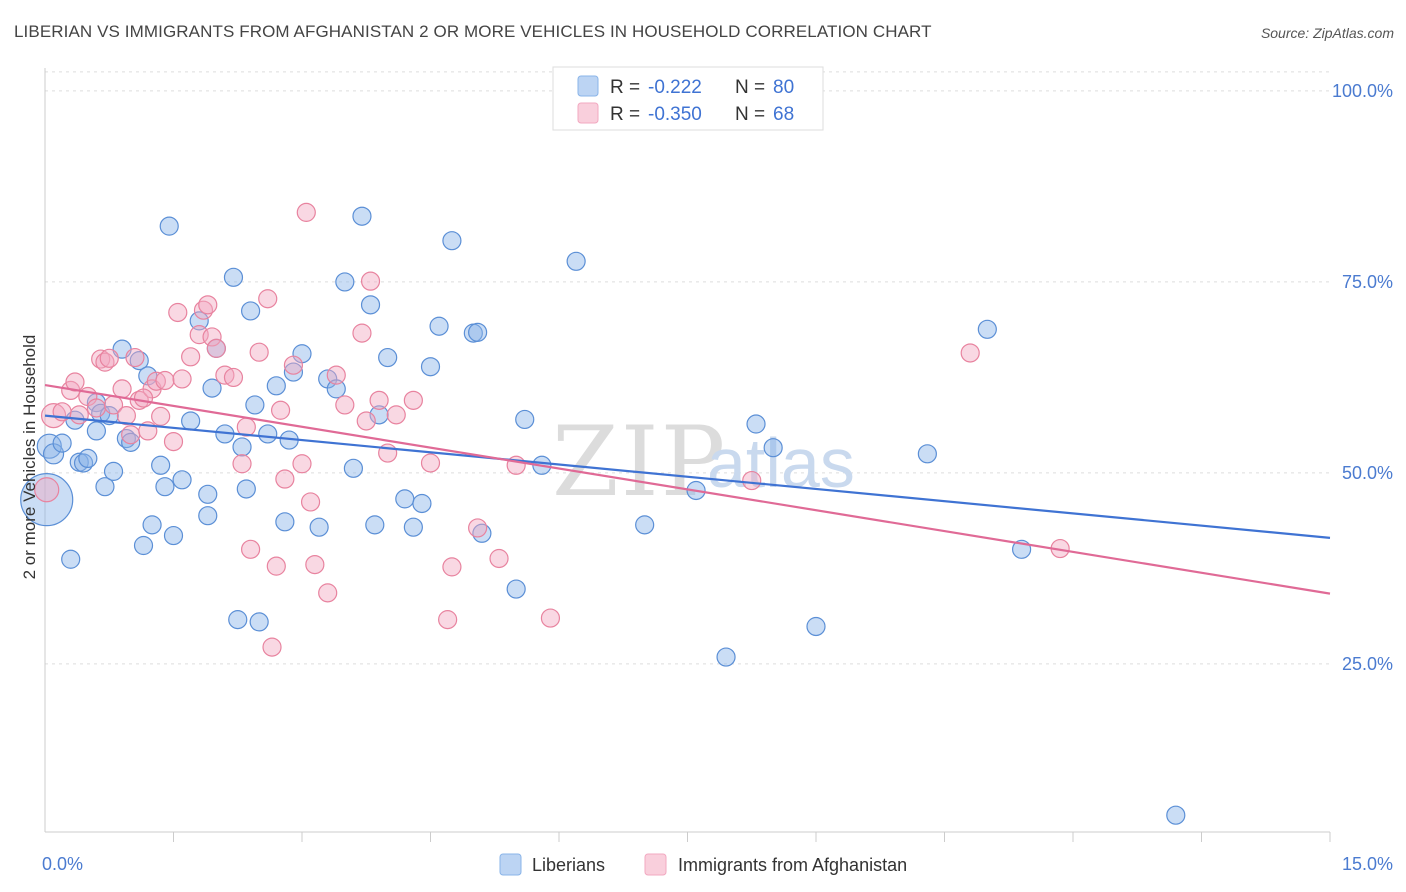 The height and width of the screenshot is (892, 1406). What do you see at coordinates (1367, 864) in the screenshot?
I see `x-tick-label-max: 15.0%` at bounding box center [1367, 864].